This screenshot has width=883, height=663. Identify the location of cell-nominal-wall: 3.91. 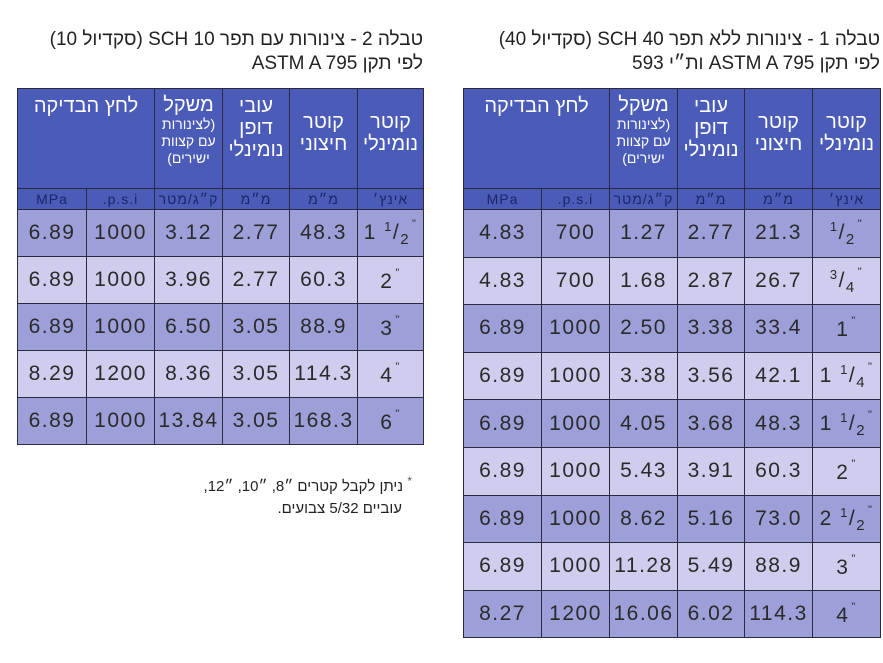
(711, 471).